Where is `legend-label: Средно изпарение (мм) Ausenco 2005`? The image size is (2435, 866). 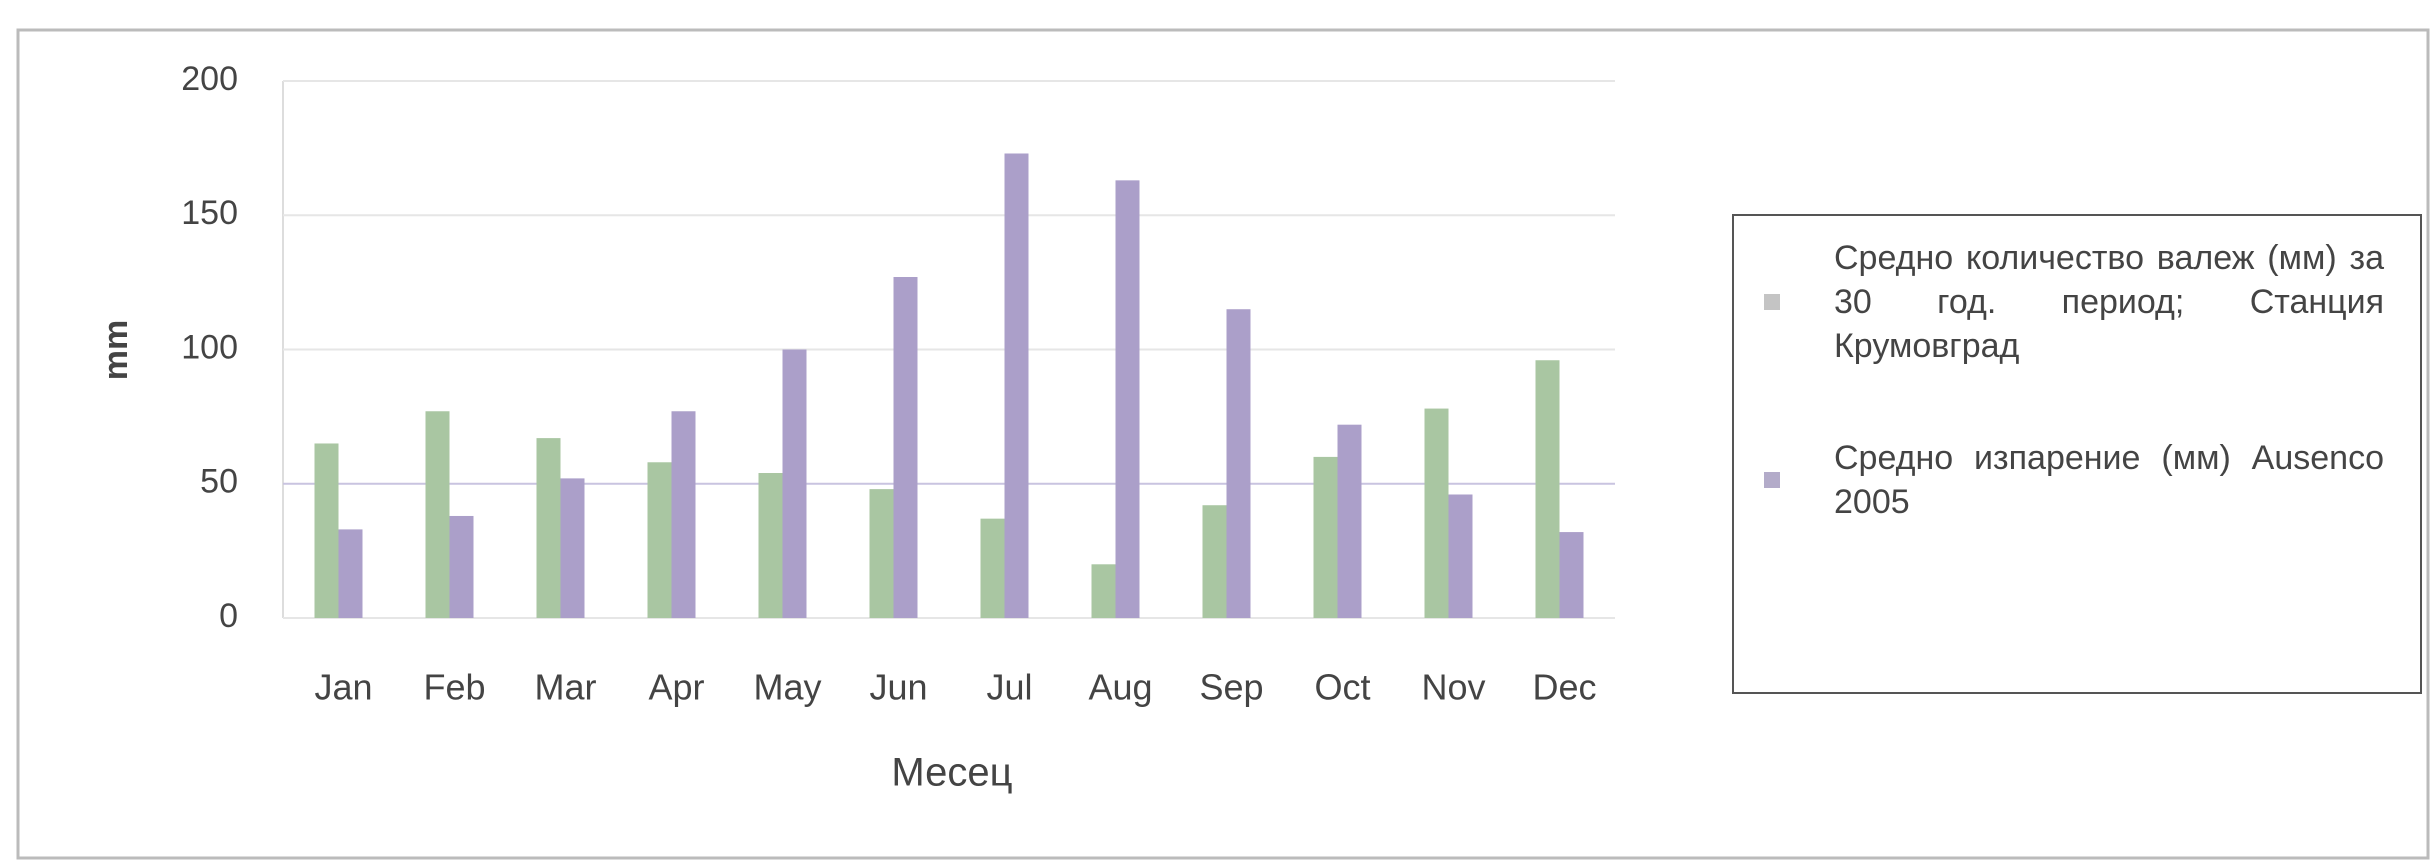 legend-label: Средно изпарение (мм) Ausenco 2005 is located at coordinates (2109, 480).